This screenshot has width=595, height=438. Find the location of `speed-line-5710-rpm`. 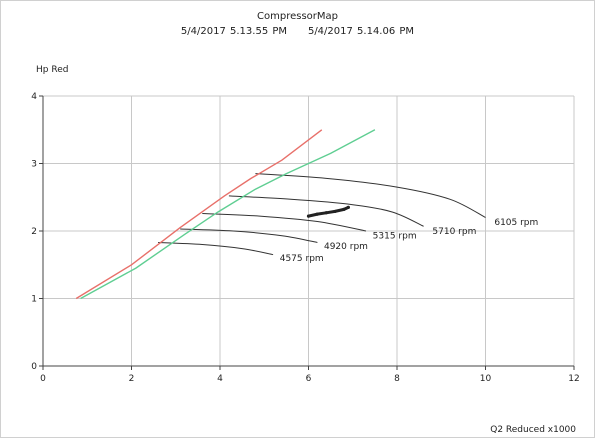

speed-line-5710-rpm is located at coordinates (326, 211).